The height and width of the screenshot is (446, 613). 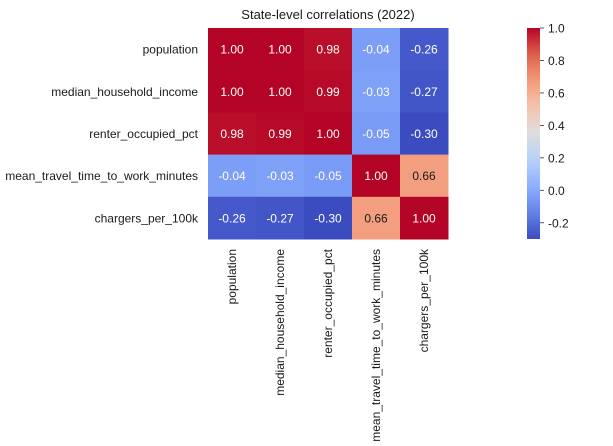 What do you see at coordinates (556, 158) in the screenshot?
I see `colorbar-tick-label: 0.2` at bounding box center [556, 158].